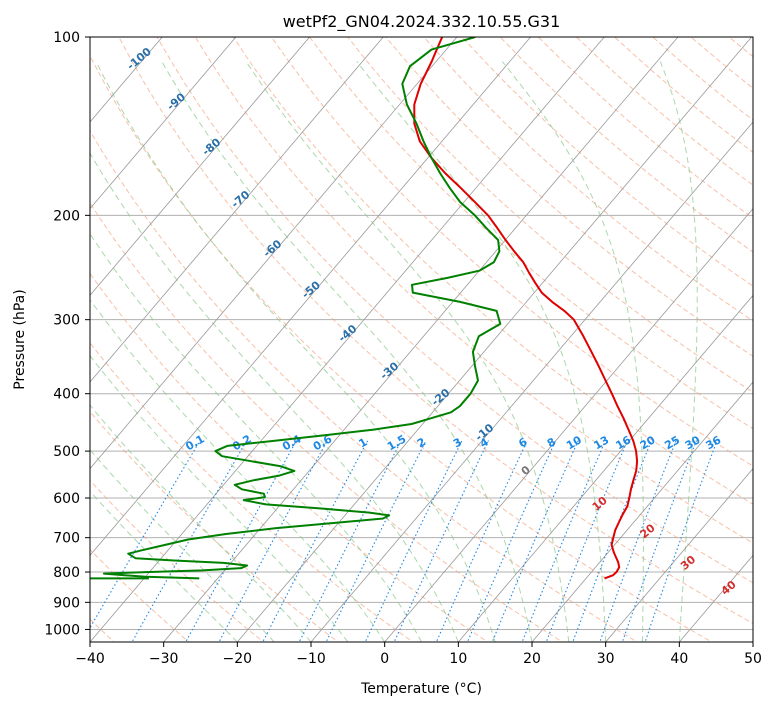 This screenshot has width=775, height=708. I want to click on x-tick-label: −20, so click(238, 659).